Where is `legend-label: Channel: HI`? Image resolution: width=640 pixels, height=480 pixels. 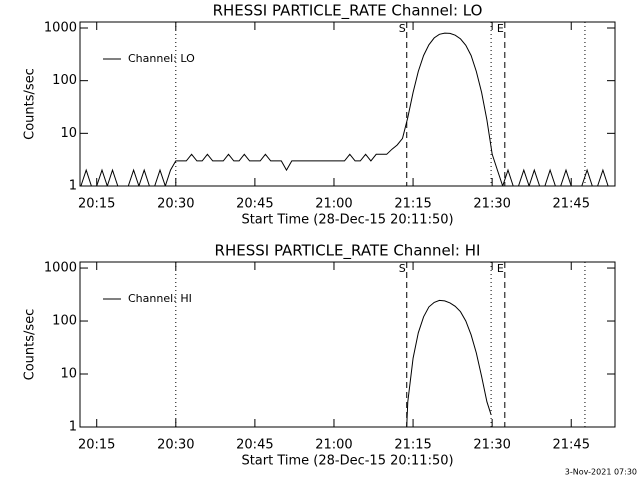
legend-label: Channel: HI is located at coordinates (160, 298).